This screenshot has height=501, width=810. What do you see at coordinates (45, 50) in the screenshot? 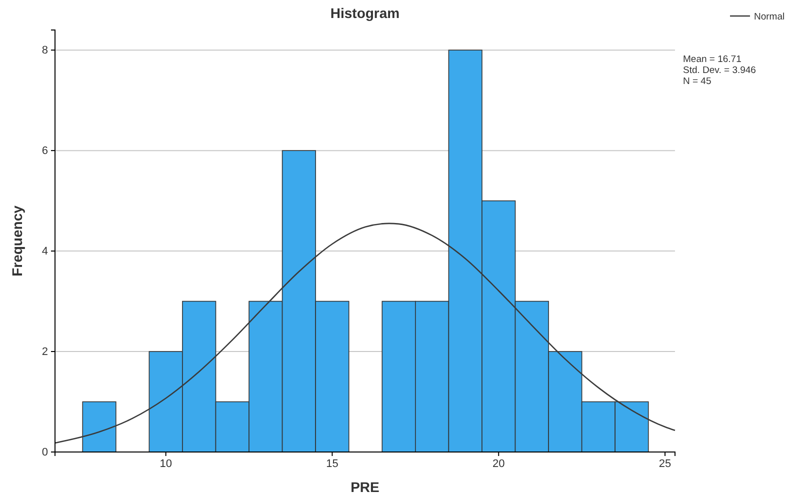
I see `y-tick-label: 8` at bounding box center [45, 50].